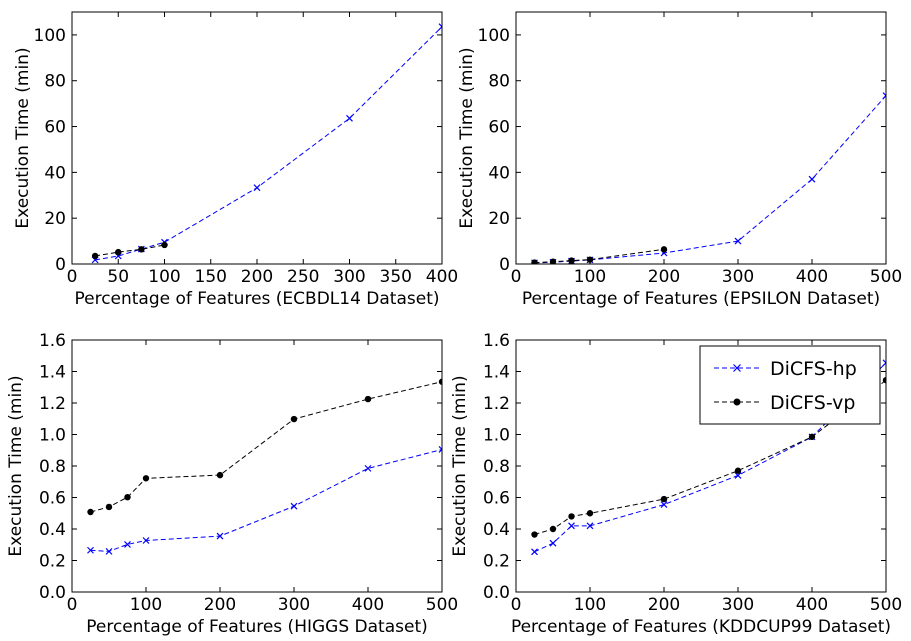 The height and width of the screenshot is (641, 911). I want to click on y-tick-label: 1.2, so click(496, 404).